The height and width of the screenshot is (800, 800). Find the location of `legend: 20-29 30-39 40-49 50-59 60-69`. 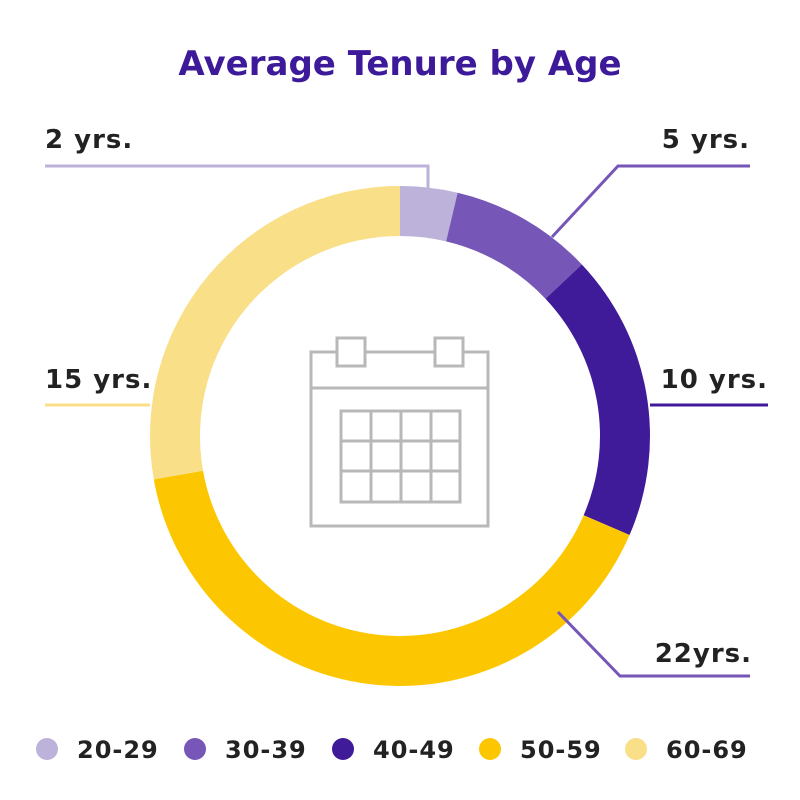

legend: 20-29 30-39 40-49 50-59 60-69 is located at coordinates (392, 750).